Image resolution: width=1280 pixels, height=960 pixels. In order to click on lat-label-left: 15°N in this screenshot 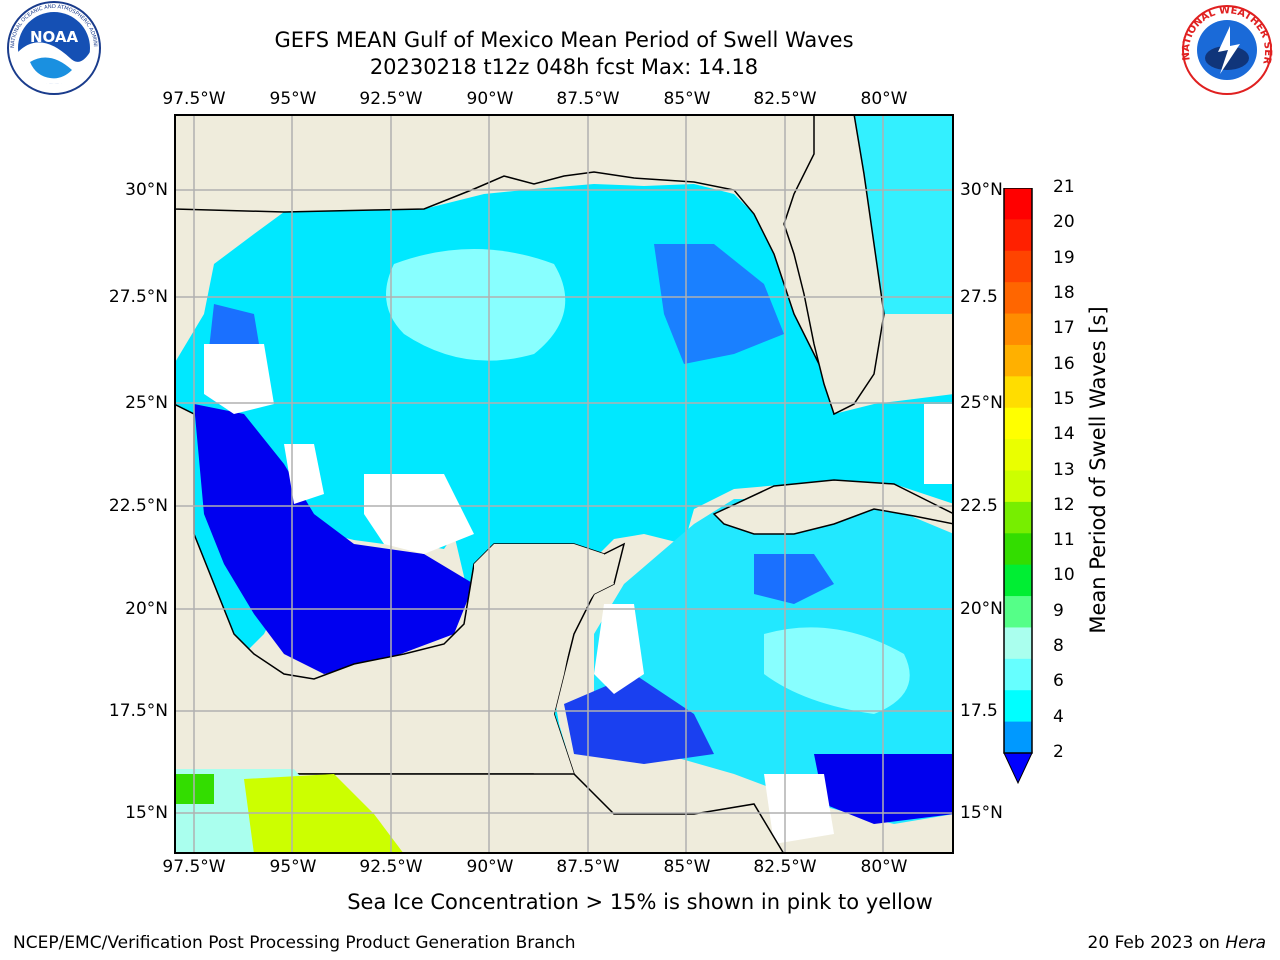, I will do `click(146, 813)`.